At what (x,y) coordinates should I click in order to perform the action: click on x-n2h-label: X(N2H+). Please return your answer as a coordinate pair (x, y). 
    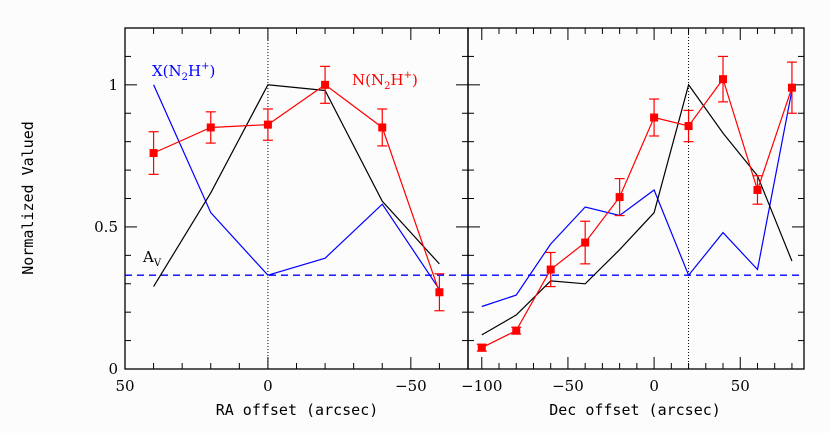
    Looking at the image, I should click on (183, 72).